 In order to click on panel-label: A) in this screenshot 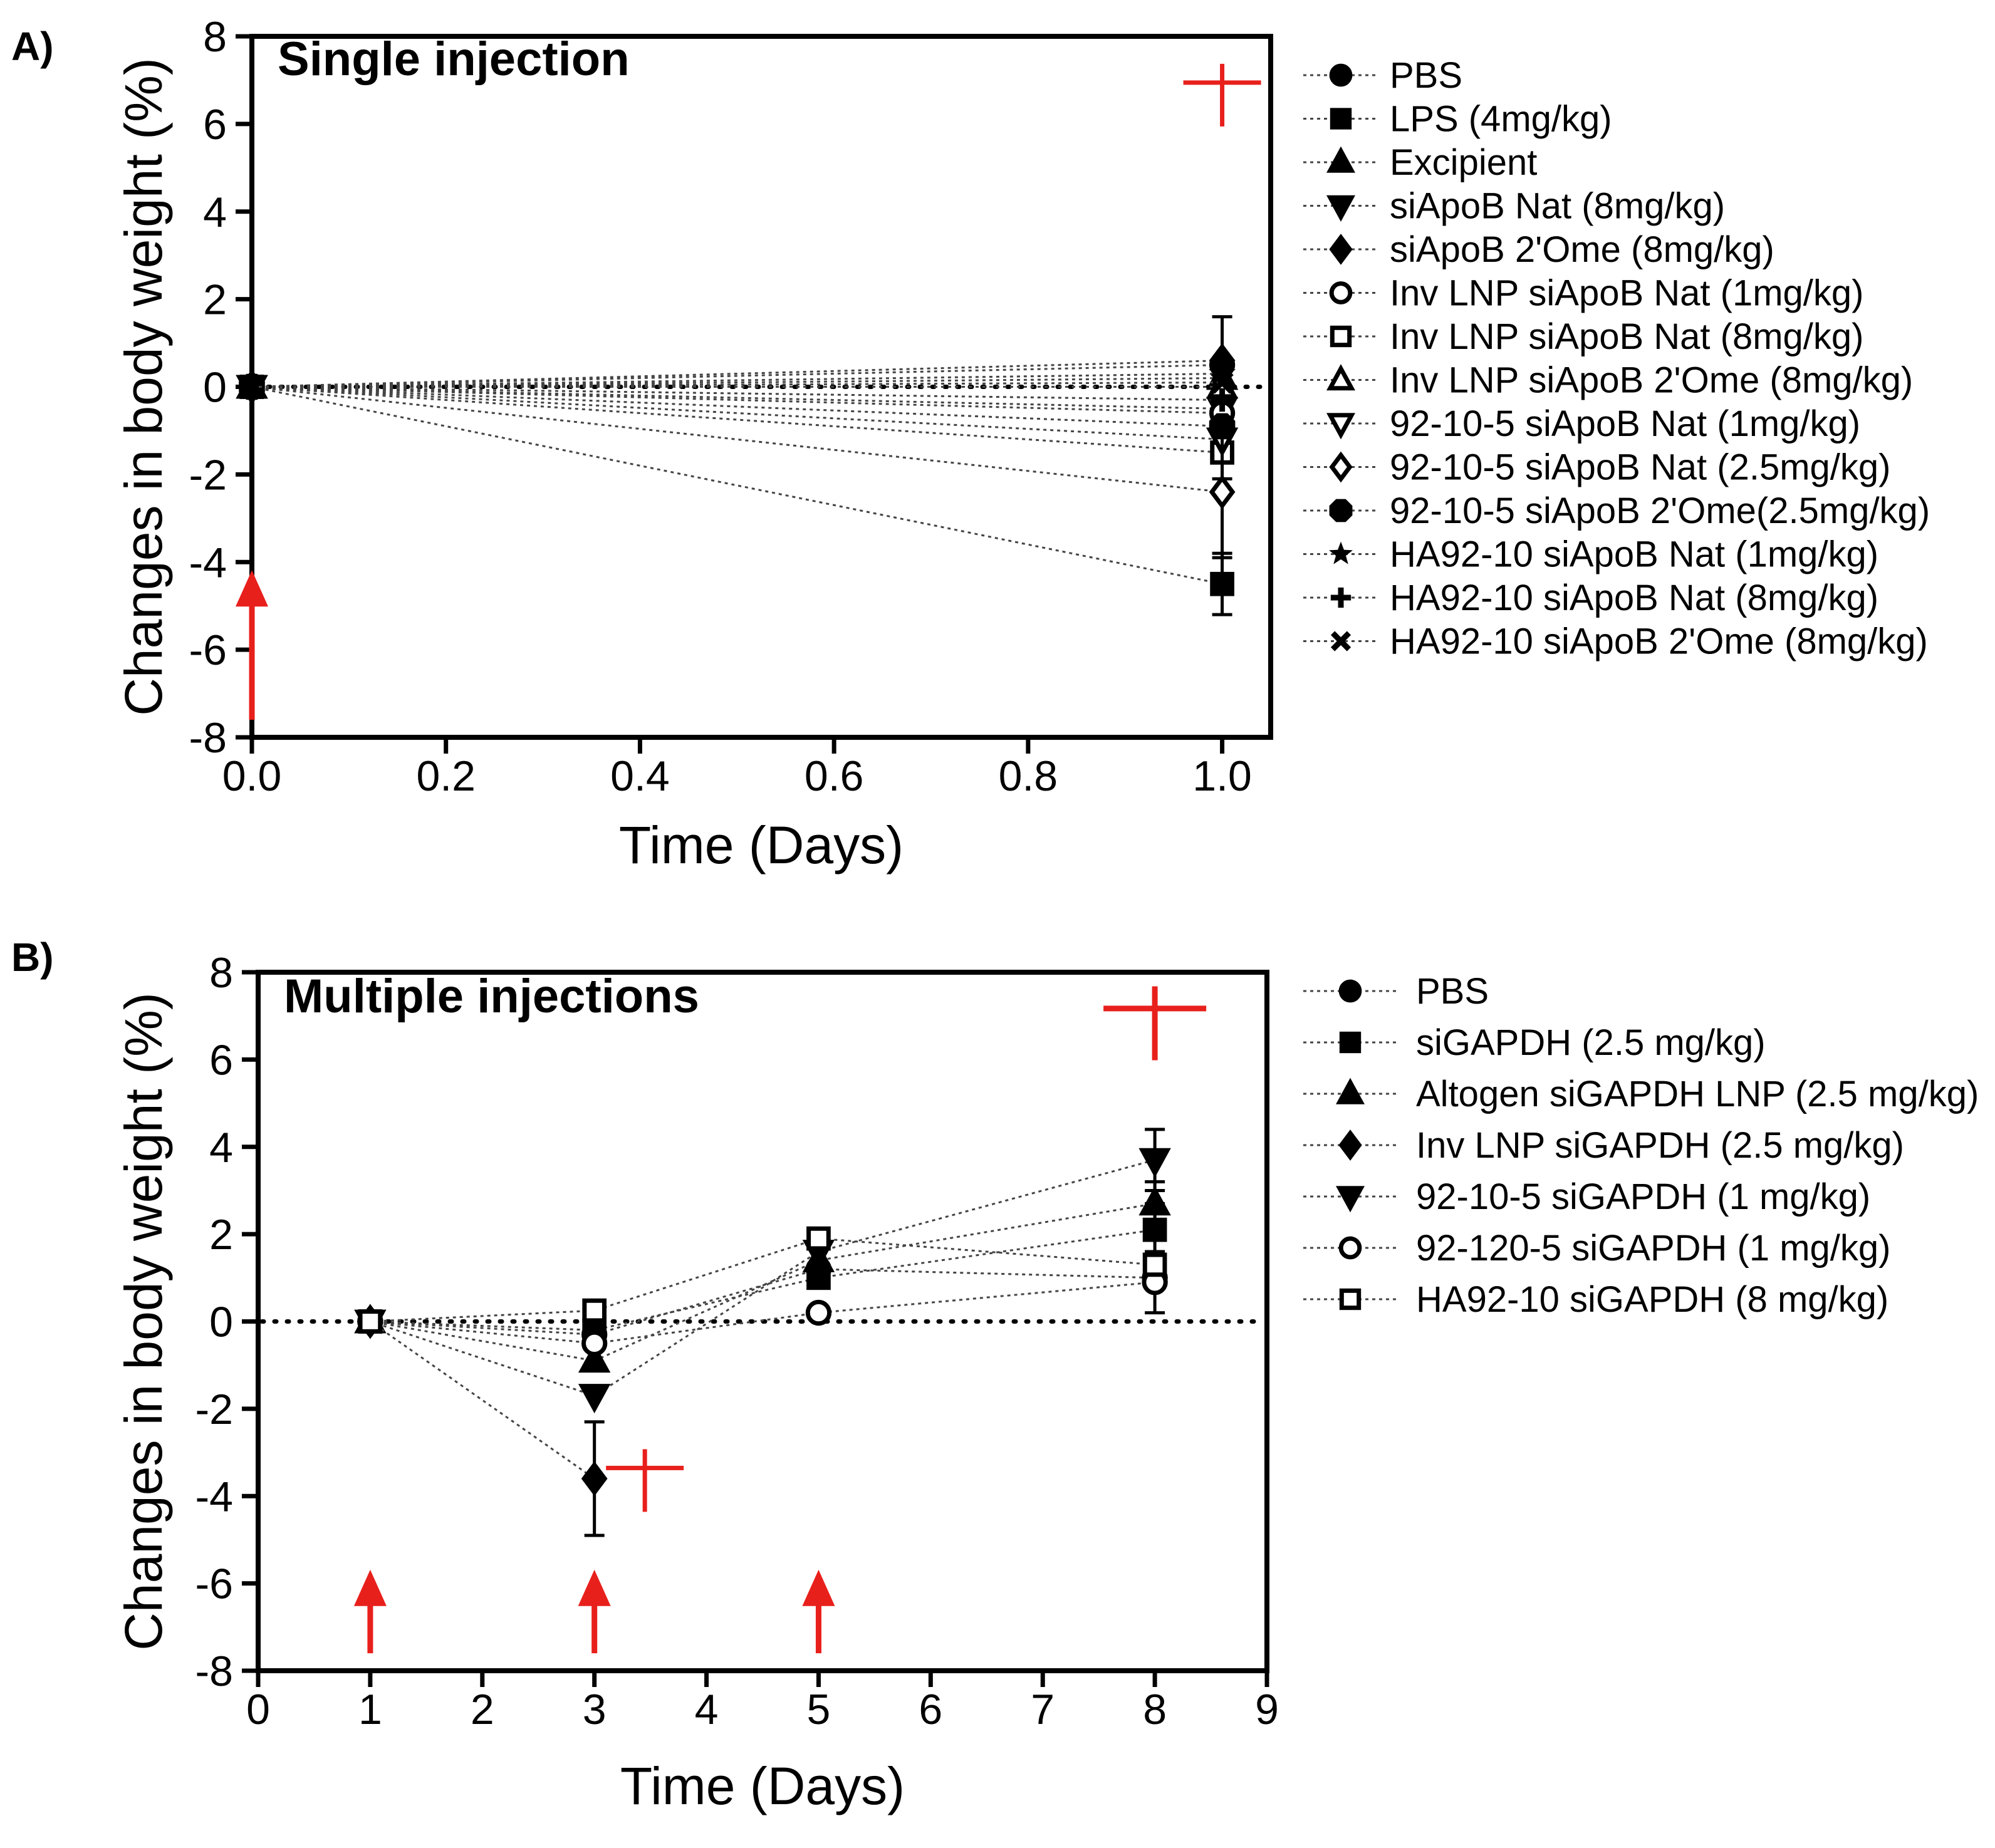, I will do `click(32, 46)`.